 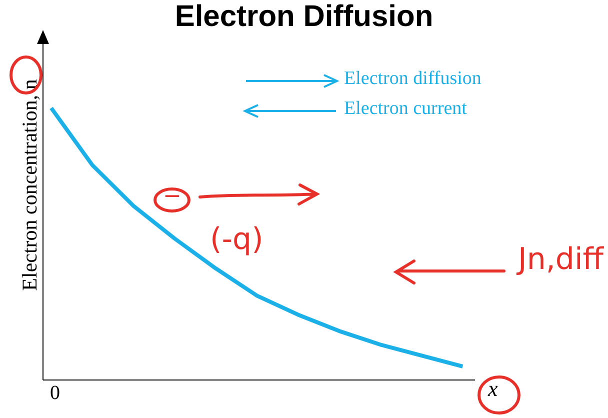 I want to click on x-axis-title: x, so click(x=493, y=389).